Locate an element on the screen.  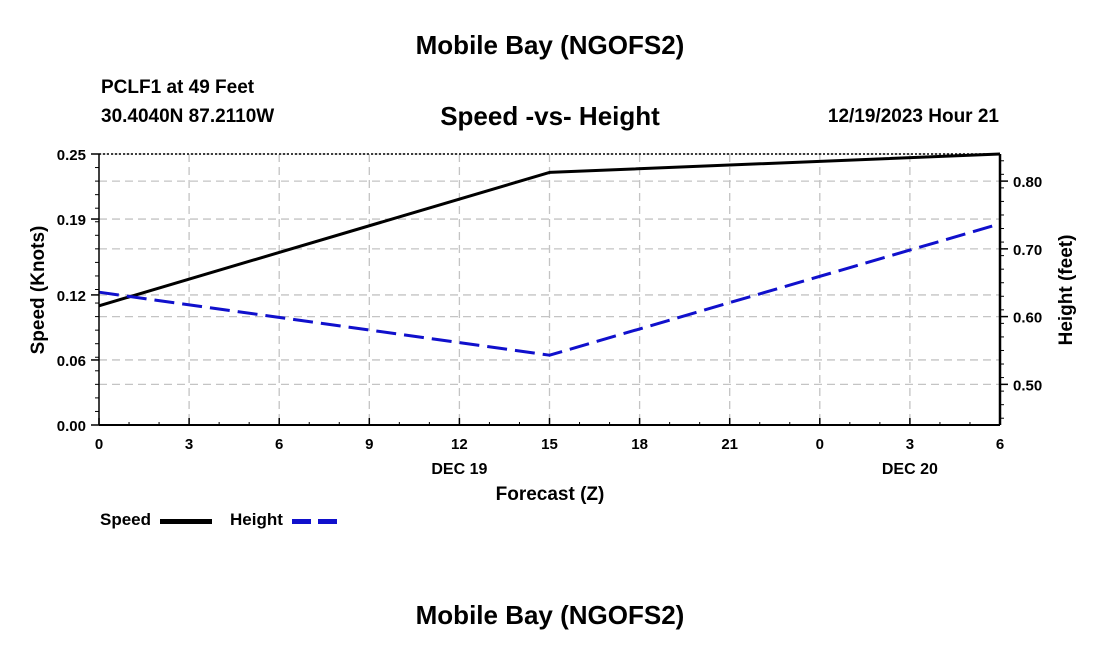
y2-axis-label: Height (feet) is located at coordinates (1066, 290).